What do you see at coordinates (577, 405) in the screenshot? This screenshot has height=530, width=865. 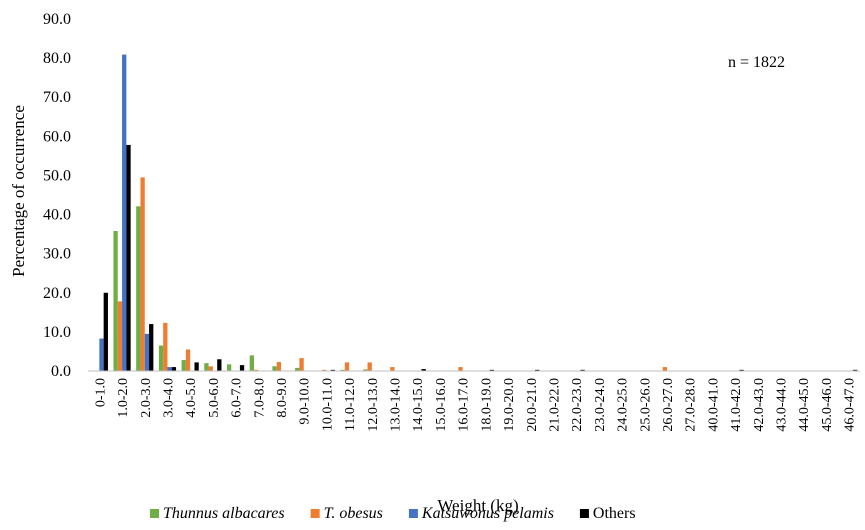 I see `x-tick-label: 22.0-23.0` at bounding box center [577, 405].